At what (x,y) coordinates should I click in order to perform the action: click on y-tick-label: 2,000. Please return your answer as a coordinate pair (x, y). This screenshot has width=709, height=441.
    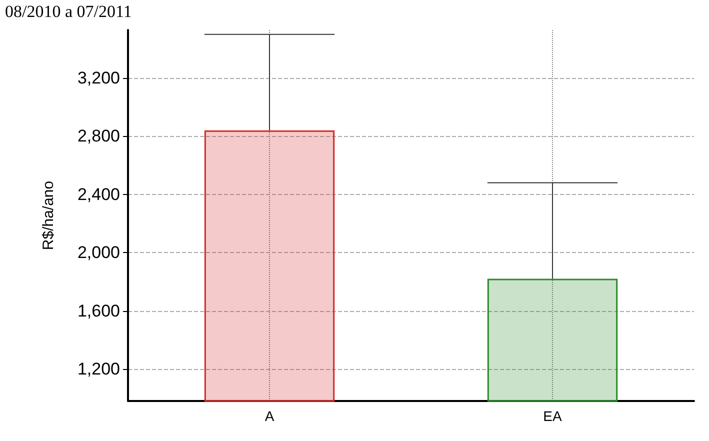
    Looking at the image, I should click on (98, 252).